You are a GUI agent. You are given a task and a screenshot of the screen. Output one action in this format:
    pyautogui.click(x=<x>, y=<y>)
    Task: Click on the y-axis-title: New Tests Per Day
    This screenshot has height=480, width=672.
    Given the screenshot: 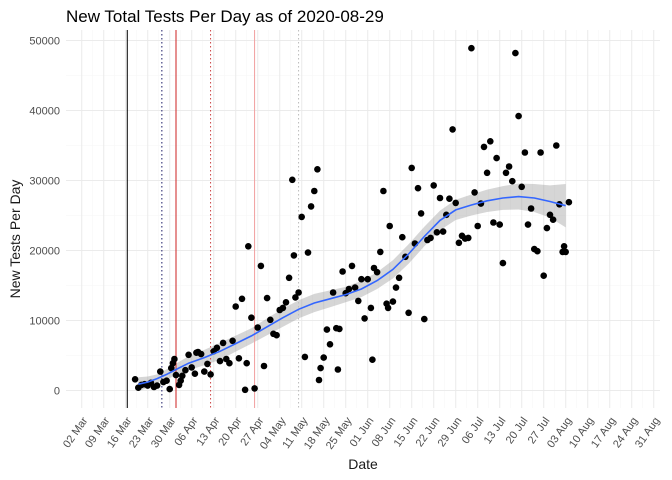 What is the action you would take?
    pyautogui.click(x=15, y=239)
    